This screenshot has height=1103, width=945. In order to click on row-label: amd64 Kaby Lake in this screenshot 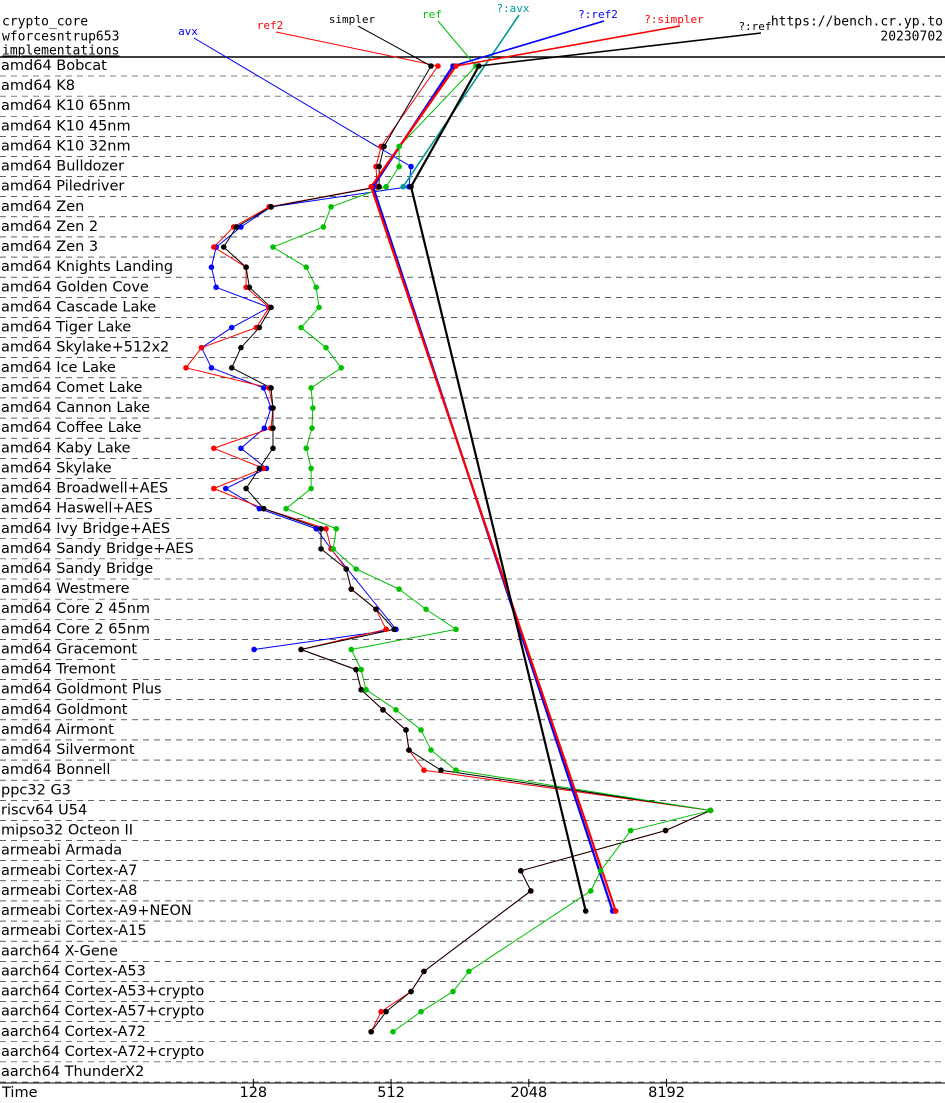, I will do `click(66, 448)`.